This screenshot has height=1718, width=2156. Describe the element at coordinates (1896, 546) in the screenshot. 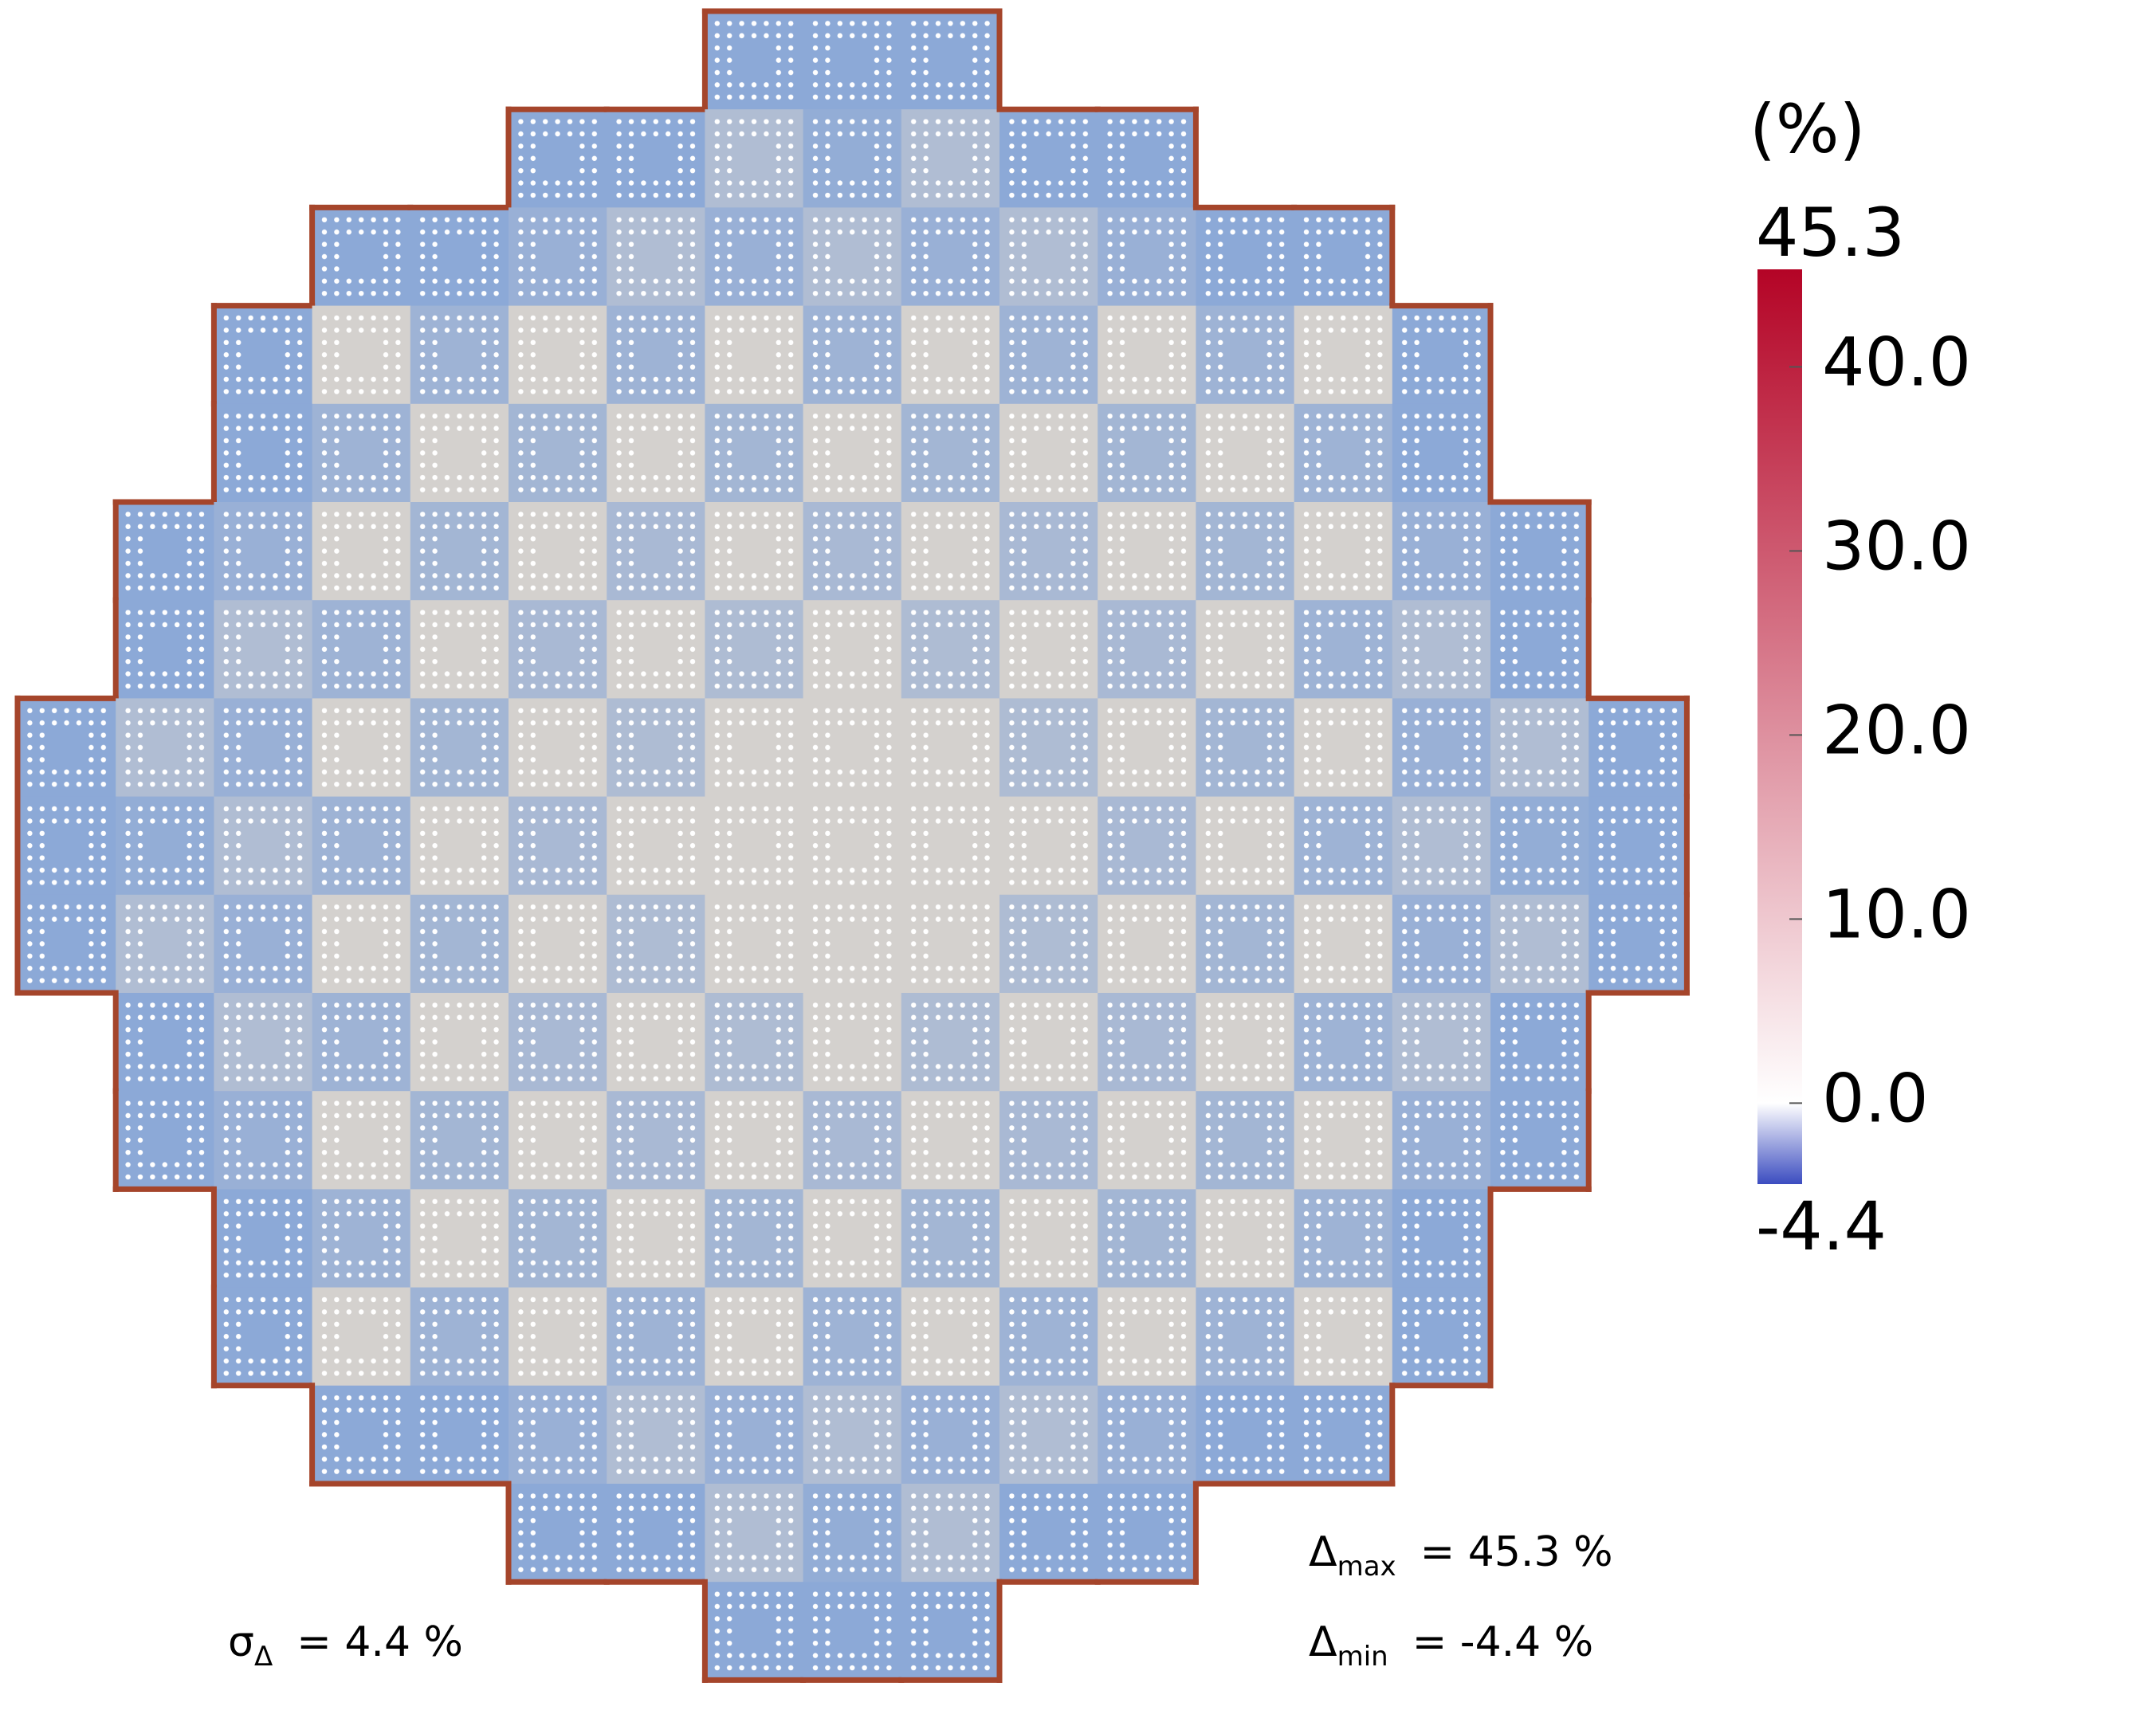

I see `colorbar-tick-label: 30.0` at that location.